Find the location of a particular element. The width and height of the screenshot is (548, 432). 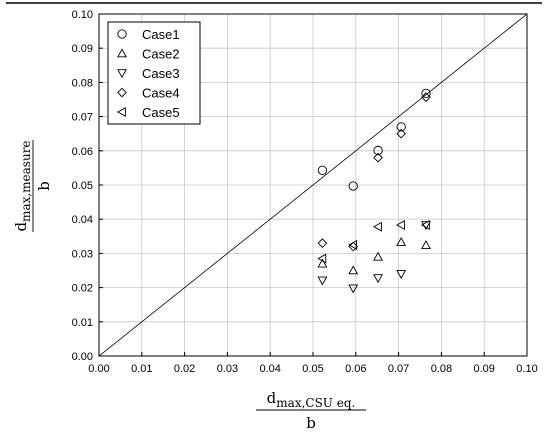

x-label-numerator: dmax,CSU eq. is located at coordinates (311, 399).